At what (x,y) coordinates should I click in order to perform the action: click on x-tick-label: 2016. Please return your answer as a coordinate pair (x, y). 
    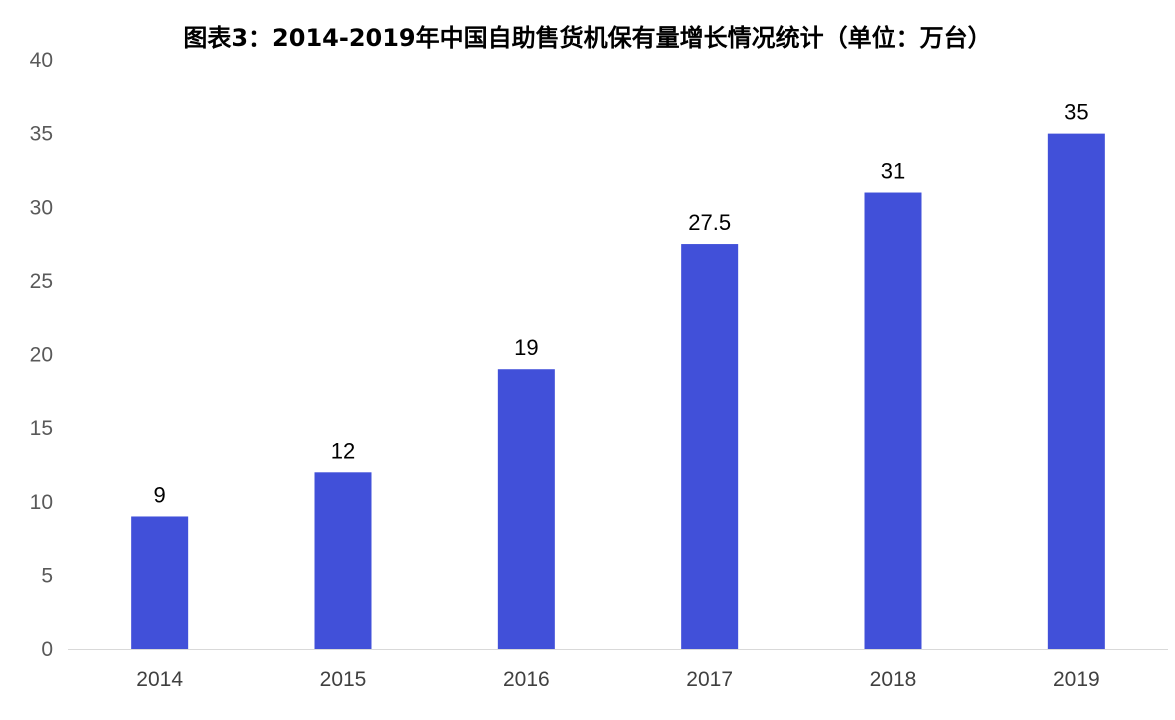
    Looking at the image, I should click on (526, 679).